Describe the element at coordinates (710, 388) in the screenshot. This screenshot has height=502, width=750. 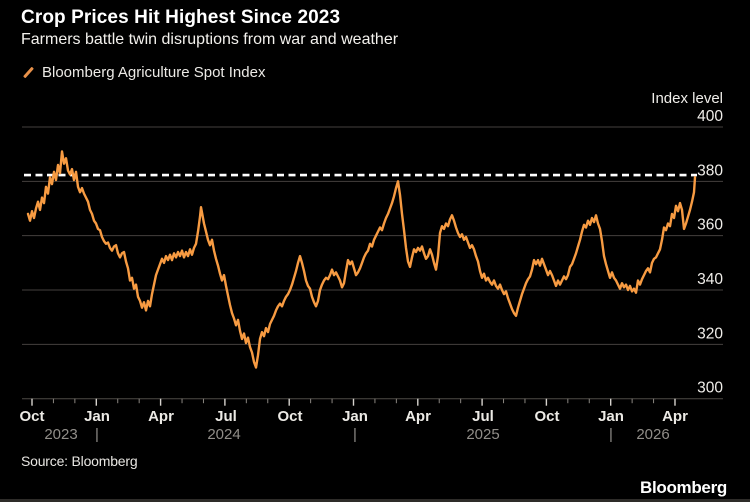
I see `y-tick-label: 300` at that location.